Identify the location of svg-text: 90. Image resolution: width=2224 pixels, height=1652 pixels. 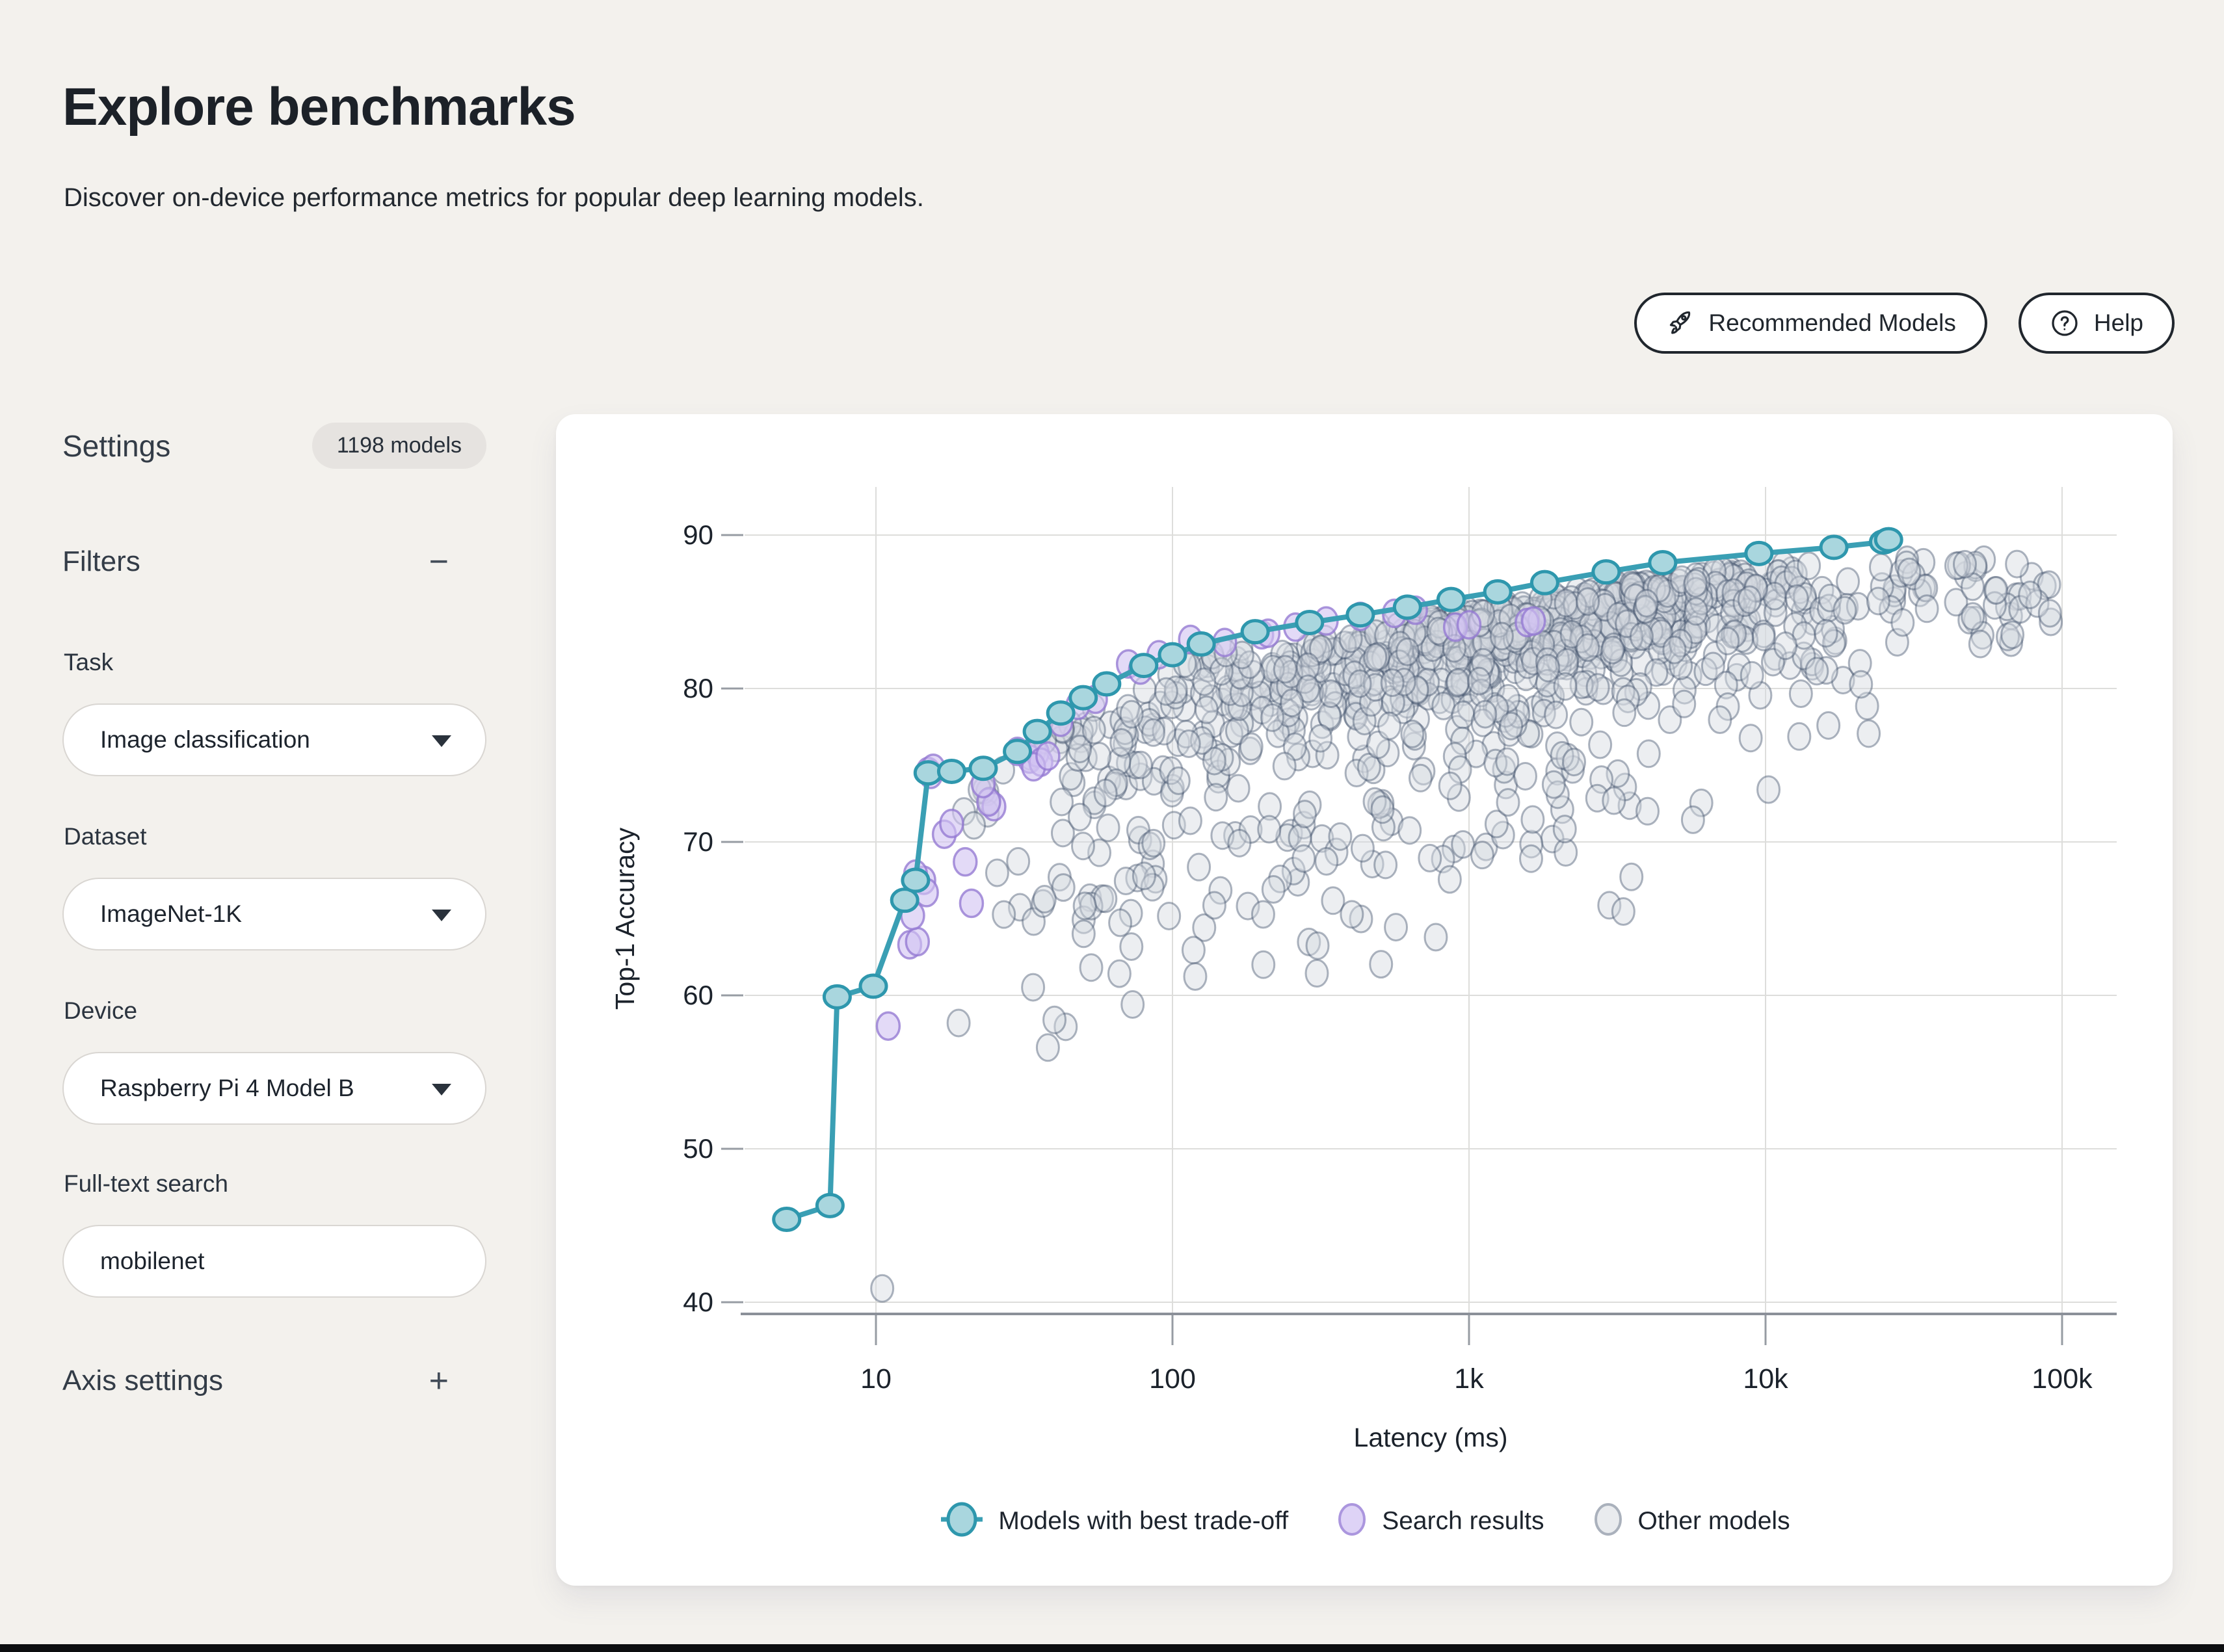
(698, 534).